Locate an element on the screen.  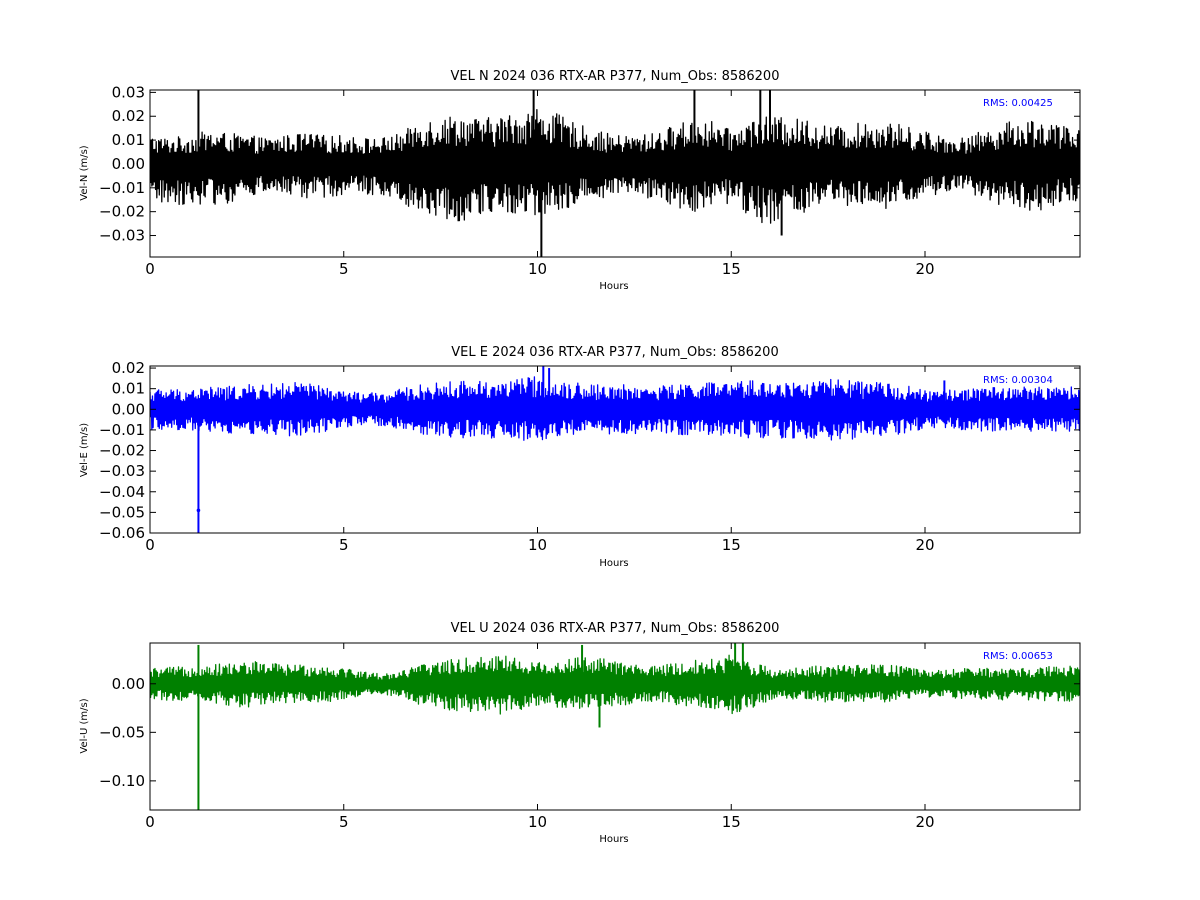
vel-u-axes-frame is located at coordinates (615, 726).